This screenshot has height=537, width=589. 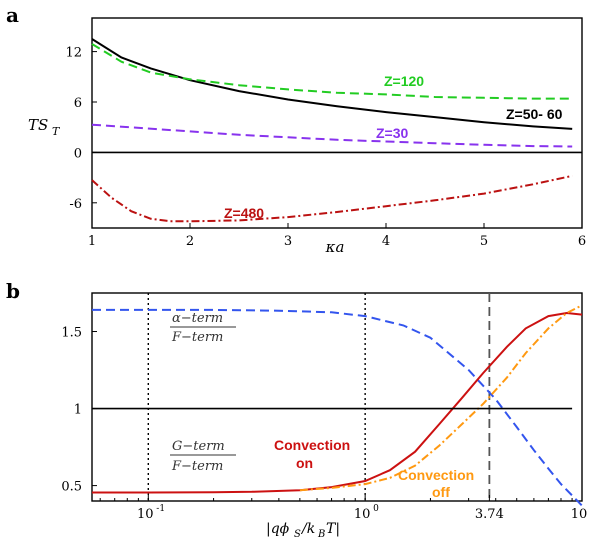 I want to click on alpha-term-fraction: α−term F−term, so click(x=203, y=328).